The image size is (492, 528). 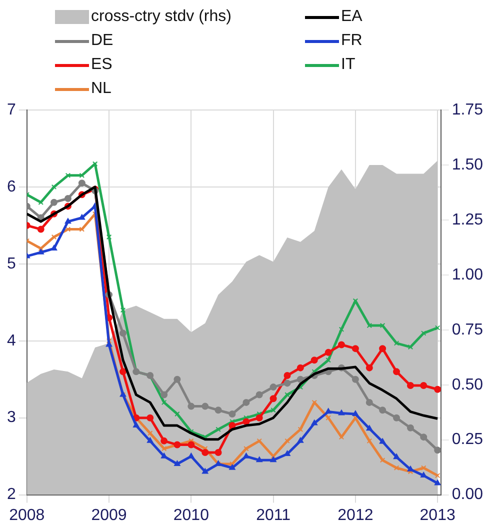 I want to click on legend-label: ES, so click(x=101, y=65).